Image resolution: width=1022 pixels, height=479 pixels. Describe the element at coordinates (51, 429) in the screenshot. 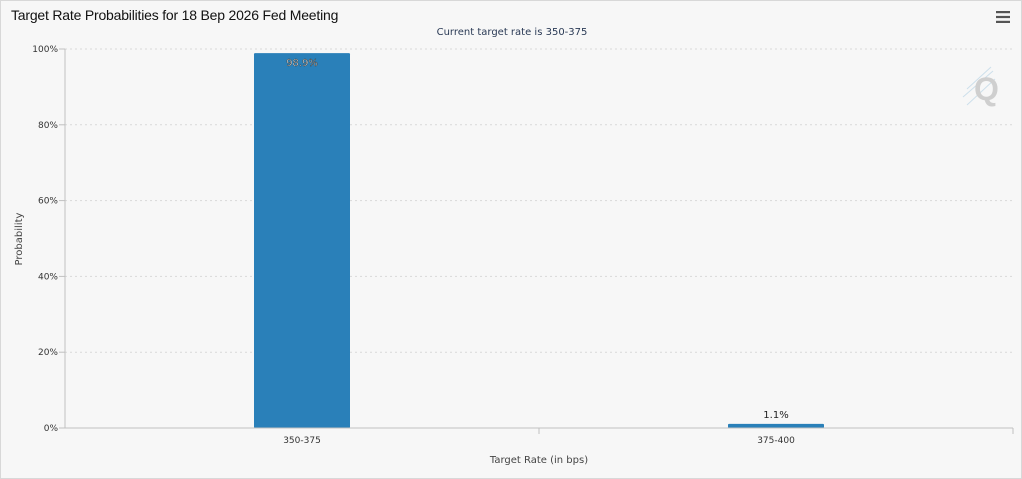

I see `y-tick-label: 0%` at that location.